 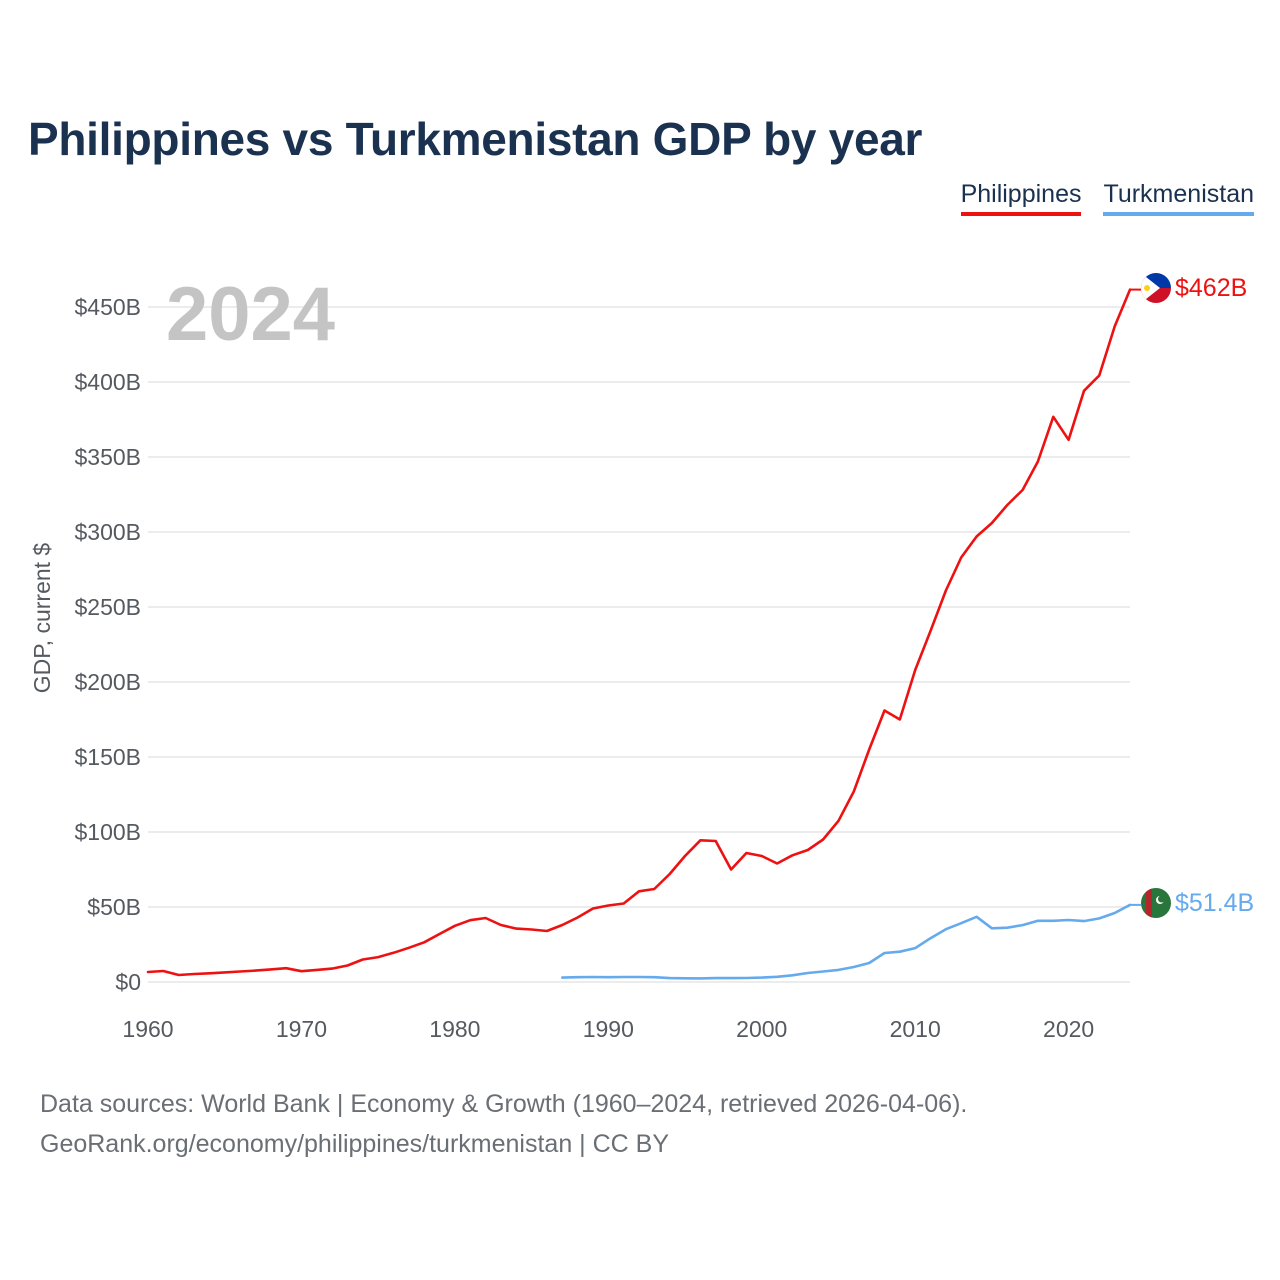 What do you see at coordinates (301, 1029) in the screenshot?
I see `x-tick-label: 1970` at bounding box center [301, 1029].